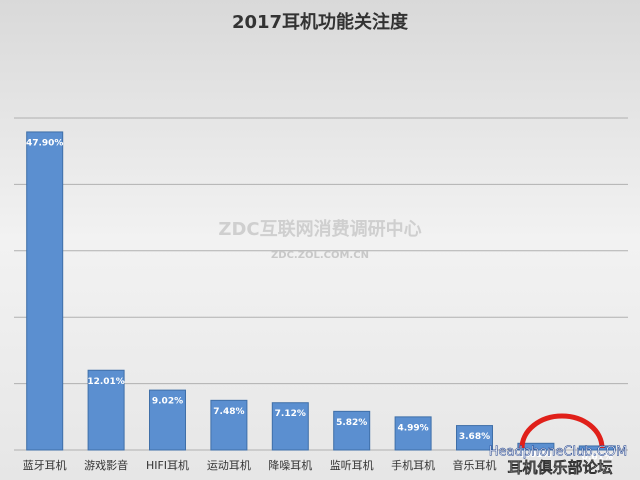 This screenshot has height=480, width=640. I want to click on watermark: 耳机俱乐部论坛, so click(559, 468).